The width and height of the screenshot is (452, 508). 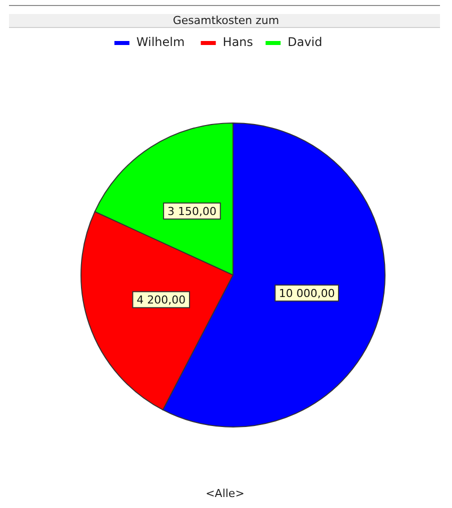 What do you see at coordinates (238, 42) in the screenshot?
I see `legend-label: Hans` at bounding box center [238, 42].